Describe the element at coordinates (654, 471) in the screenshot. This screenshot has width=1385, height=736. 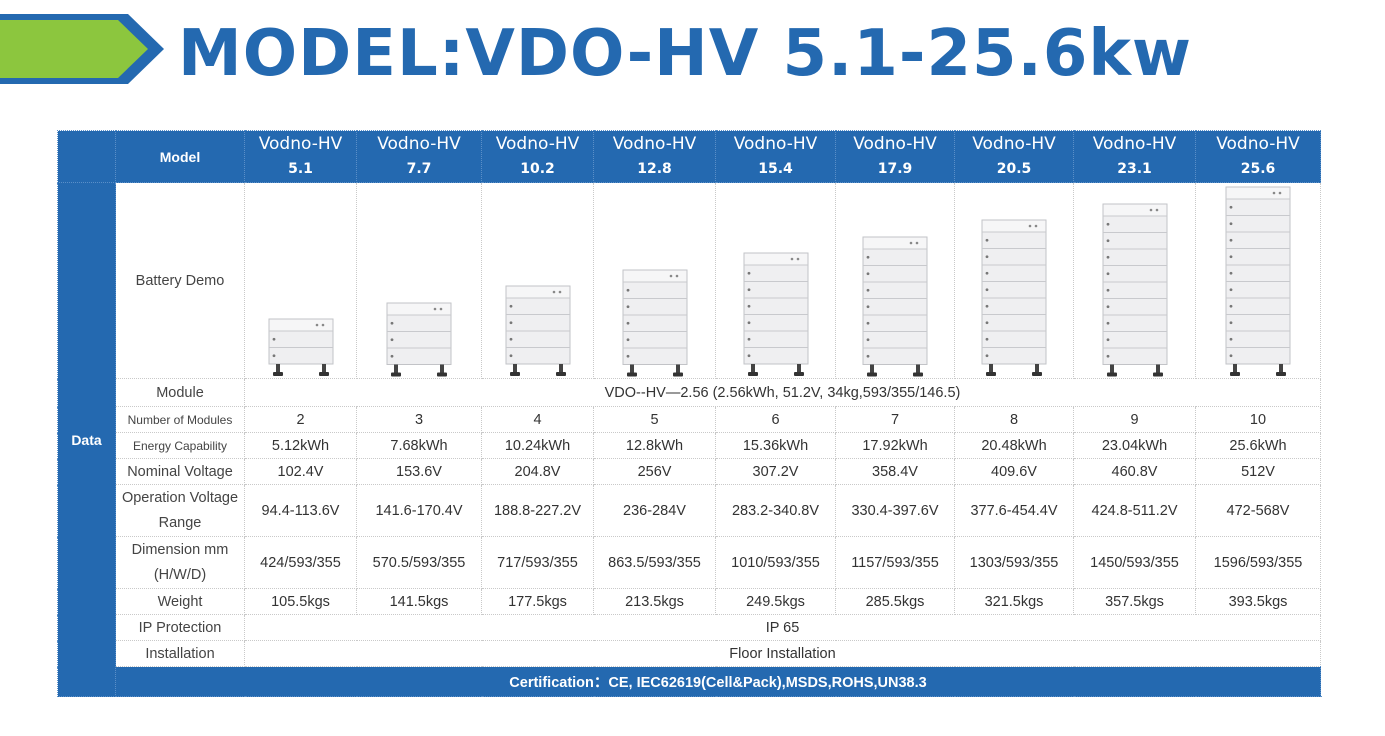
I see `spec-value: 256V` at that location.